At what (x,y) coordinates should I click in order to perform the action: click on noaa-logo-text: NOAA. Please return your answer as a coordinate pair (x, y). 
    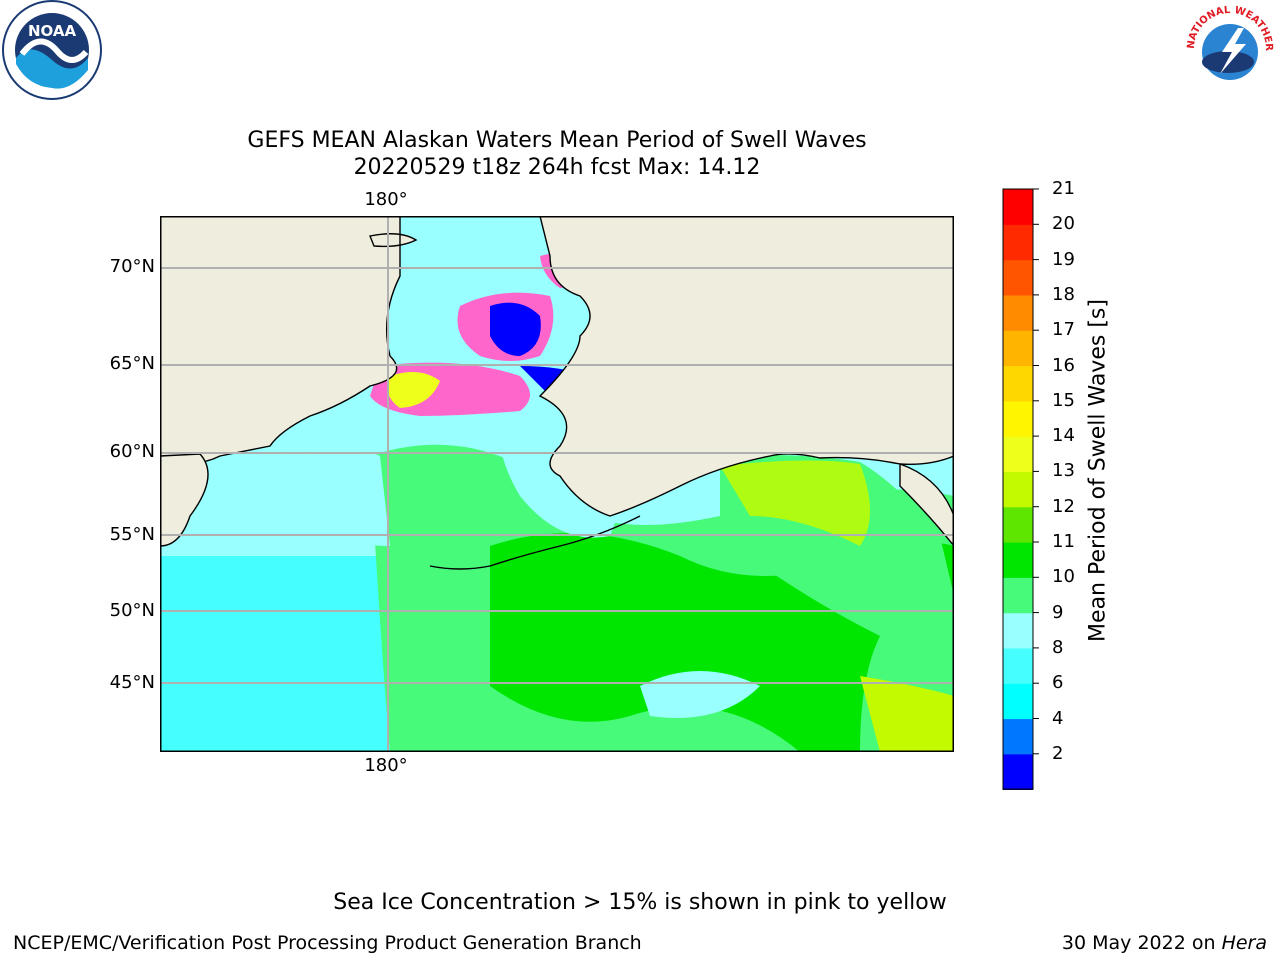
    Looking at the image, I should click on (52, 31).